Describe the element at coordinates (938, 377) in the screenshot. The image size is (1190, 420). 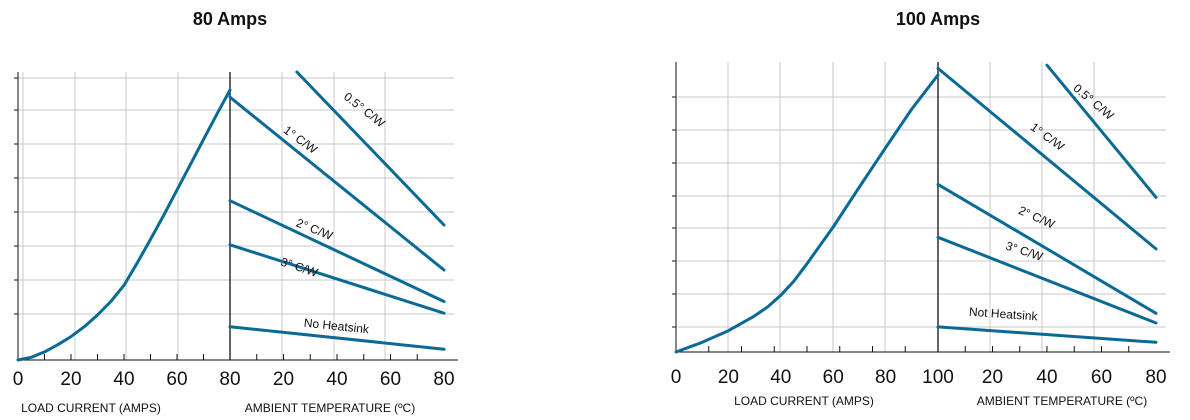
I see `x-tick-label-load: 100` at that location.